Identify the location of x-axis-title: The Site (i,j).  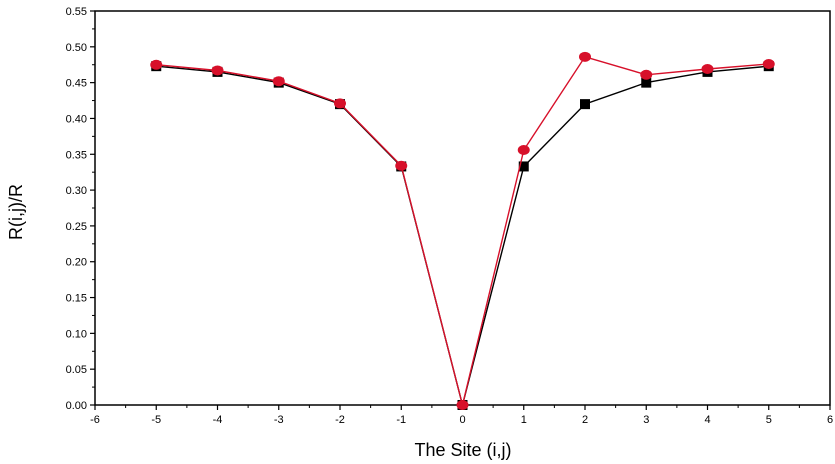
(462, 450).